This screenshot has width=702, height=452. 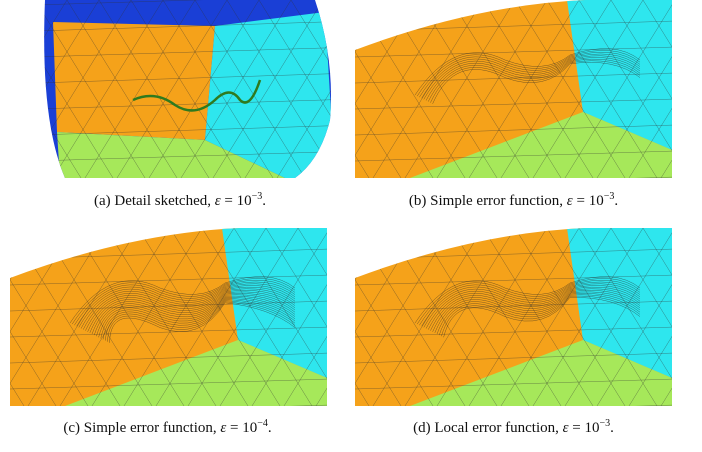 I want to click on caption-text: Local error function,, so click(x=496, y=428).